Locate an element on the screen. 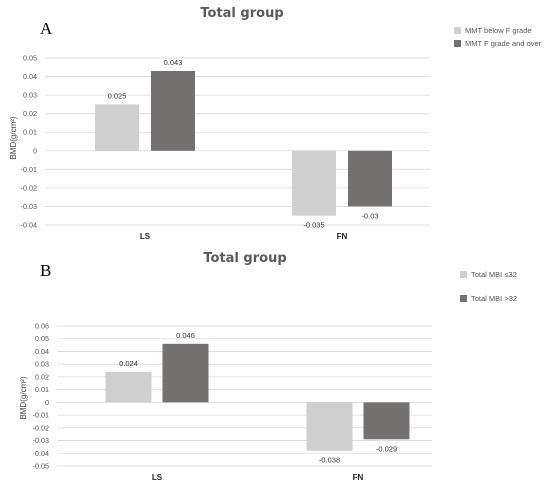 This screenshot has width=550, height=486. legend-a: MMT below F grade MMT F grade and over is located at coordinates (498, 37).